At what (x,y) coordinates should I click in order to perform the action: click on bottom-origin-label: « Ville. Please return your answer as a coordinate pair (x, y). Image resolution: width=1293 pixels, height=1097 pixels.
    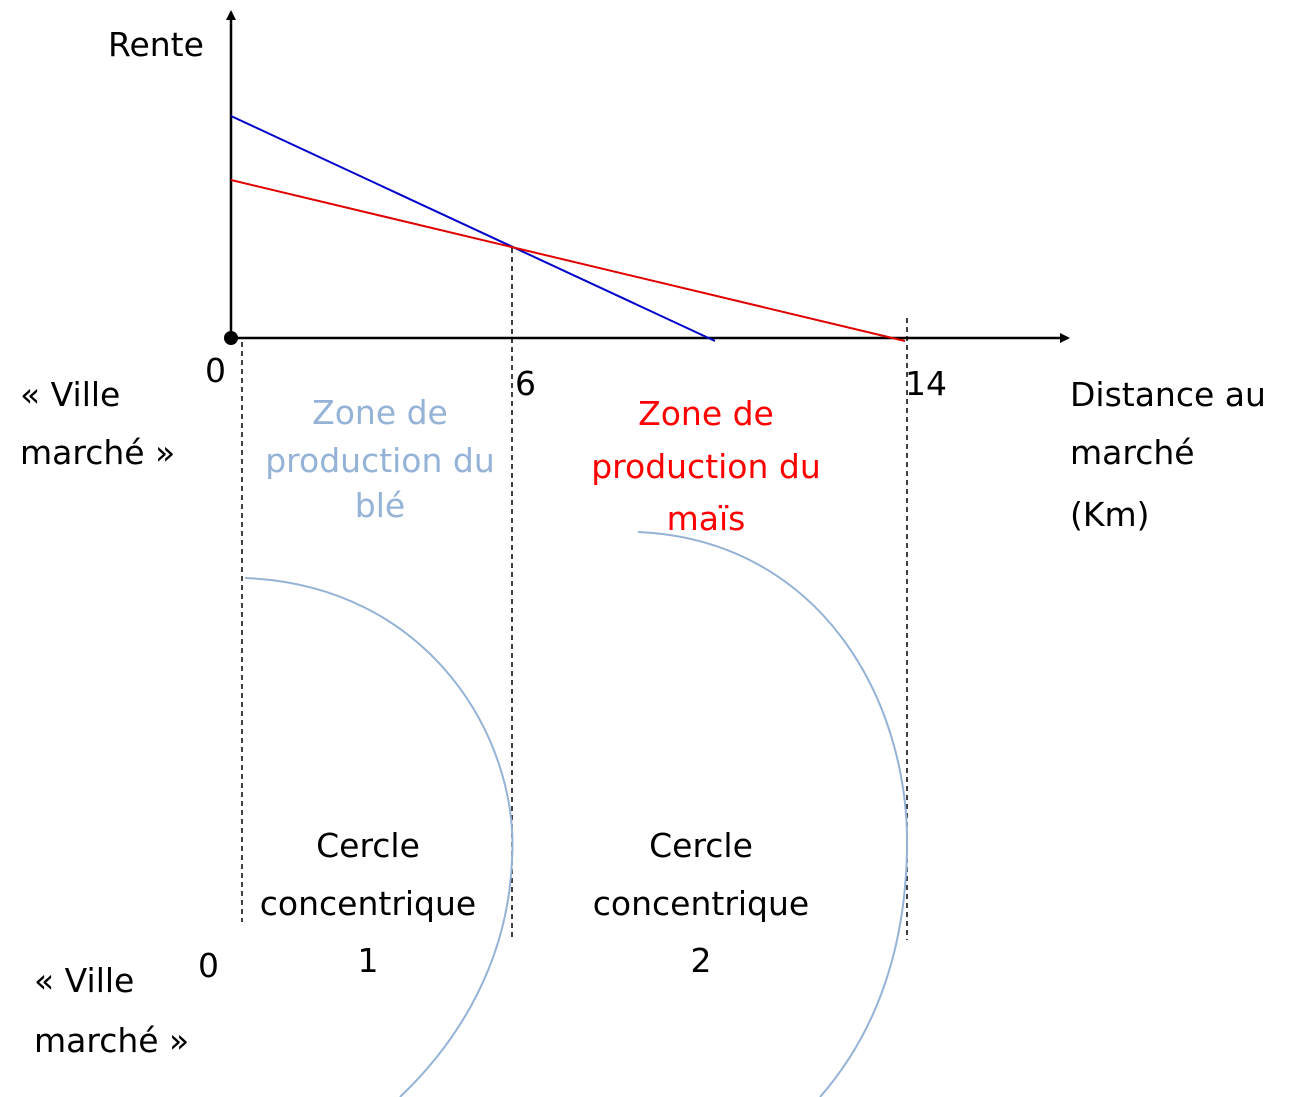
    Looking at the image, I should click on (84, 980).